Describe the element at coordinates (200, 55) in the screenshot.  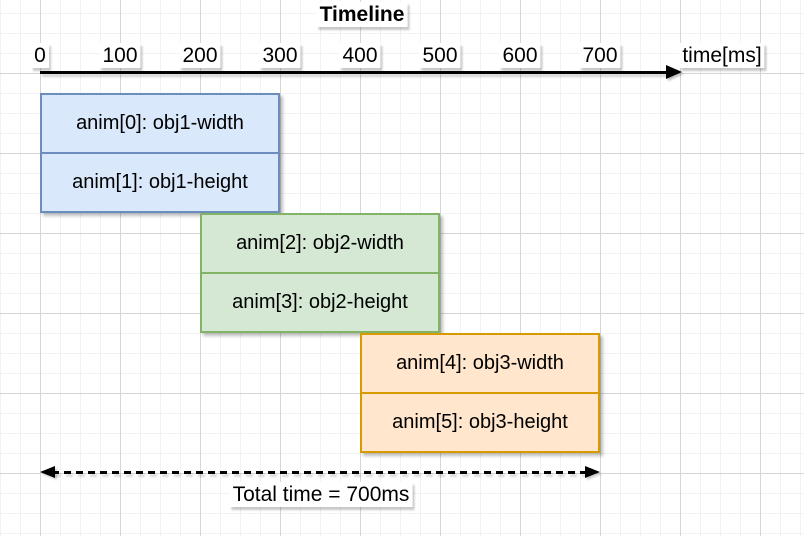
I see `axis-tick-label-200: 200` at that location.